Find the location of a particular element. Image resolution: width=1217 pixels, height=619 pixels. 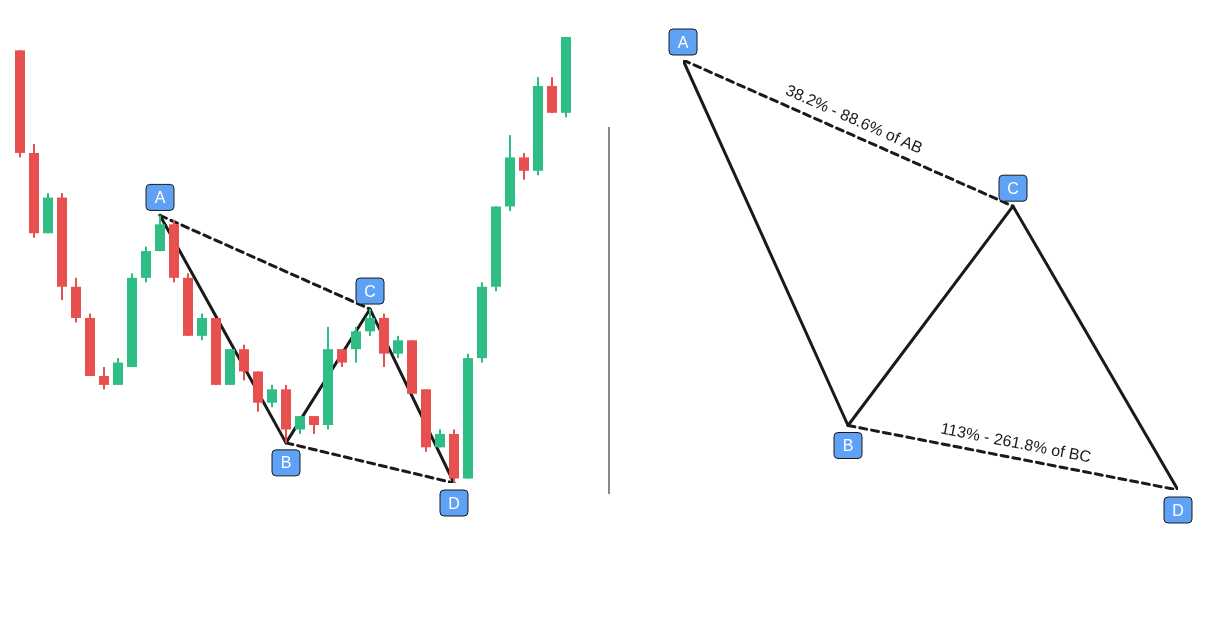

annotation: 38.2% - 88.6% of AB is located at coordinates (854, 119).